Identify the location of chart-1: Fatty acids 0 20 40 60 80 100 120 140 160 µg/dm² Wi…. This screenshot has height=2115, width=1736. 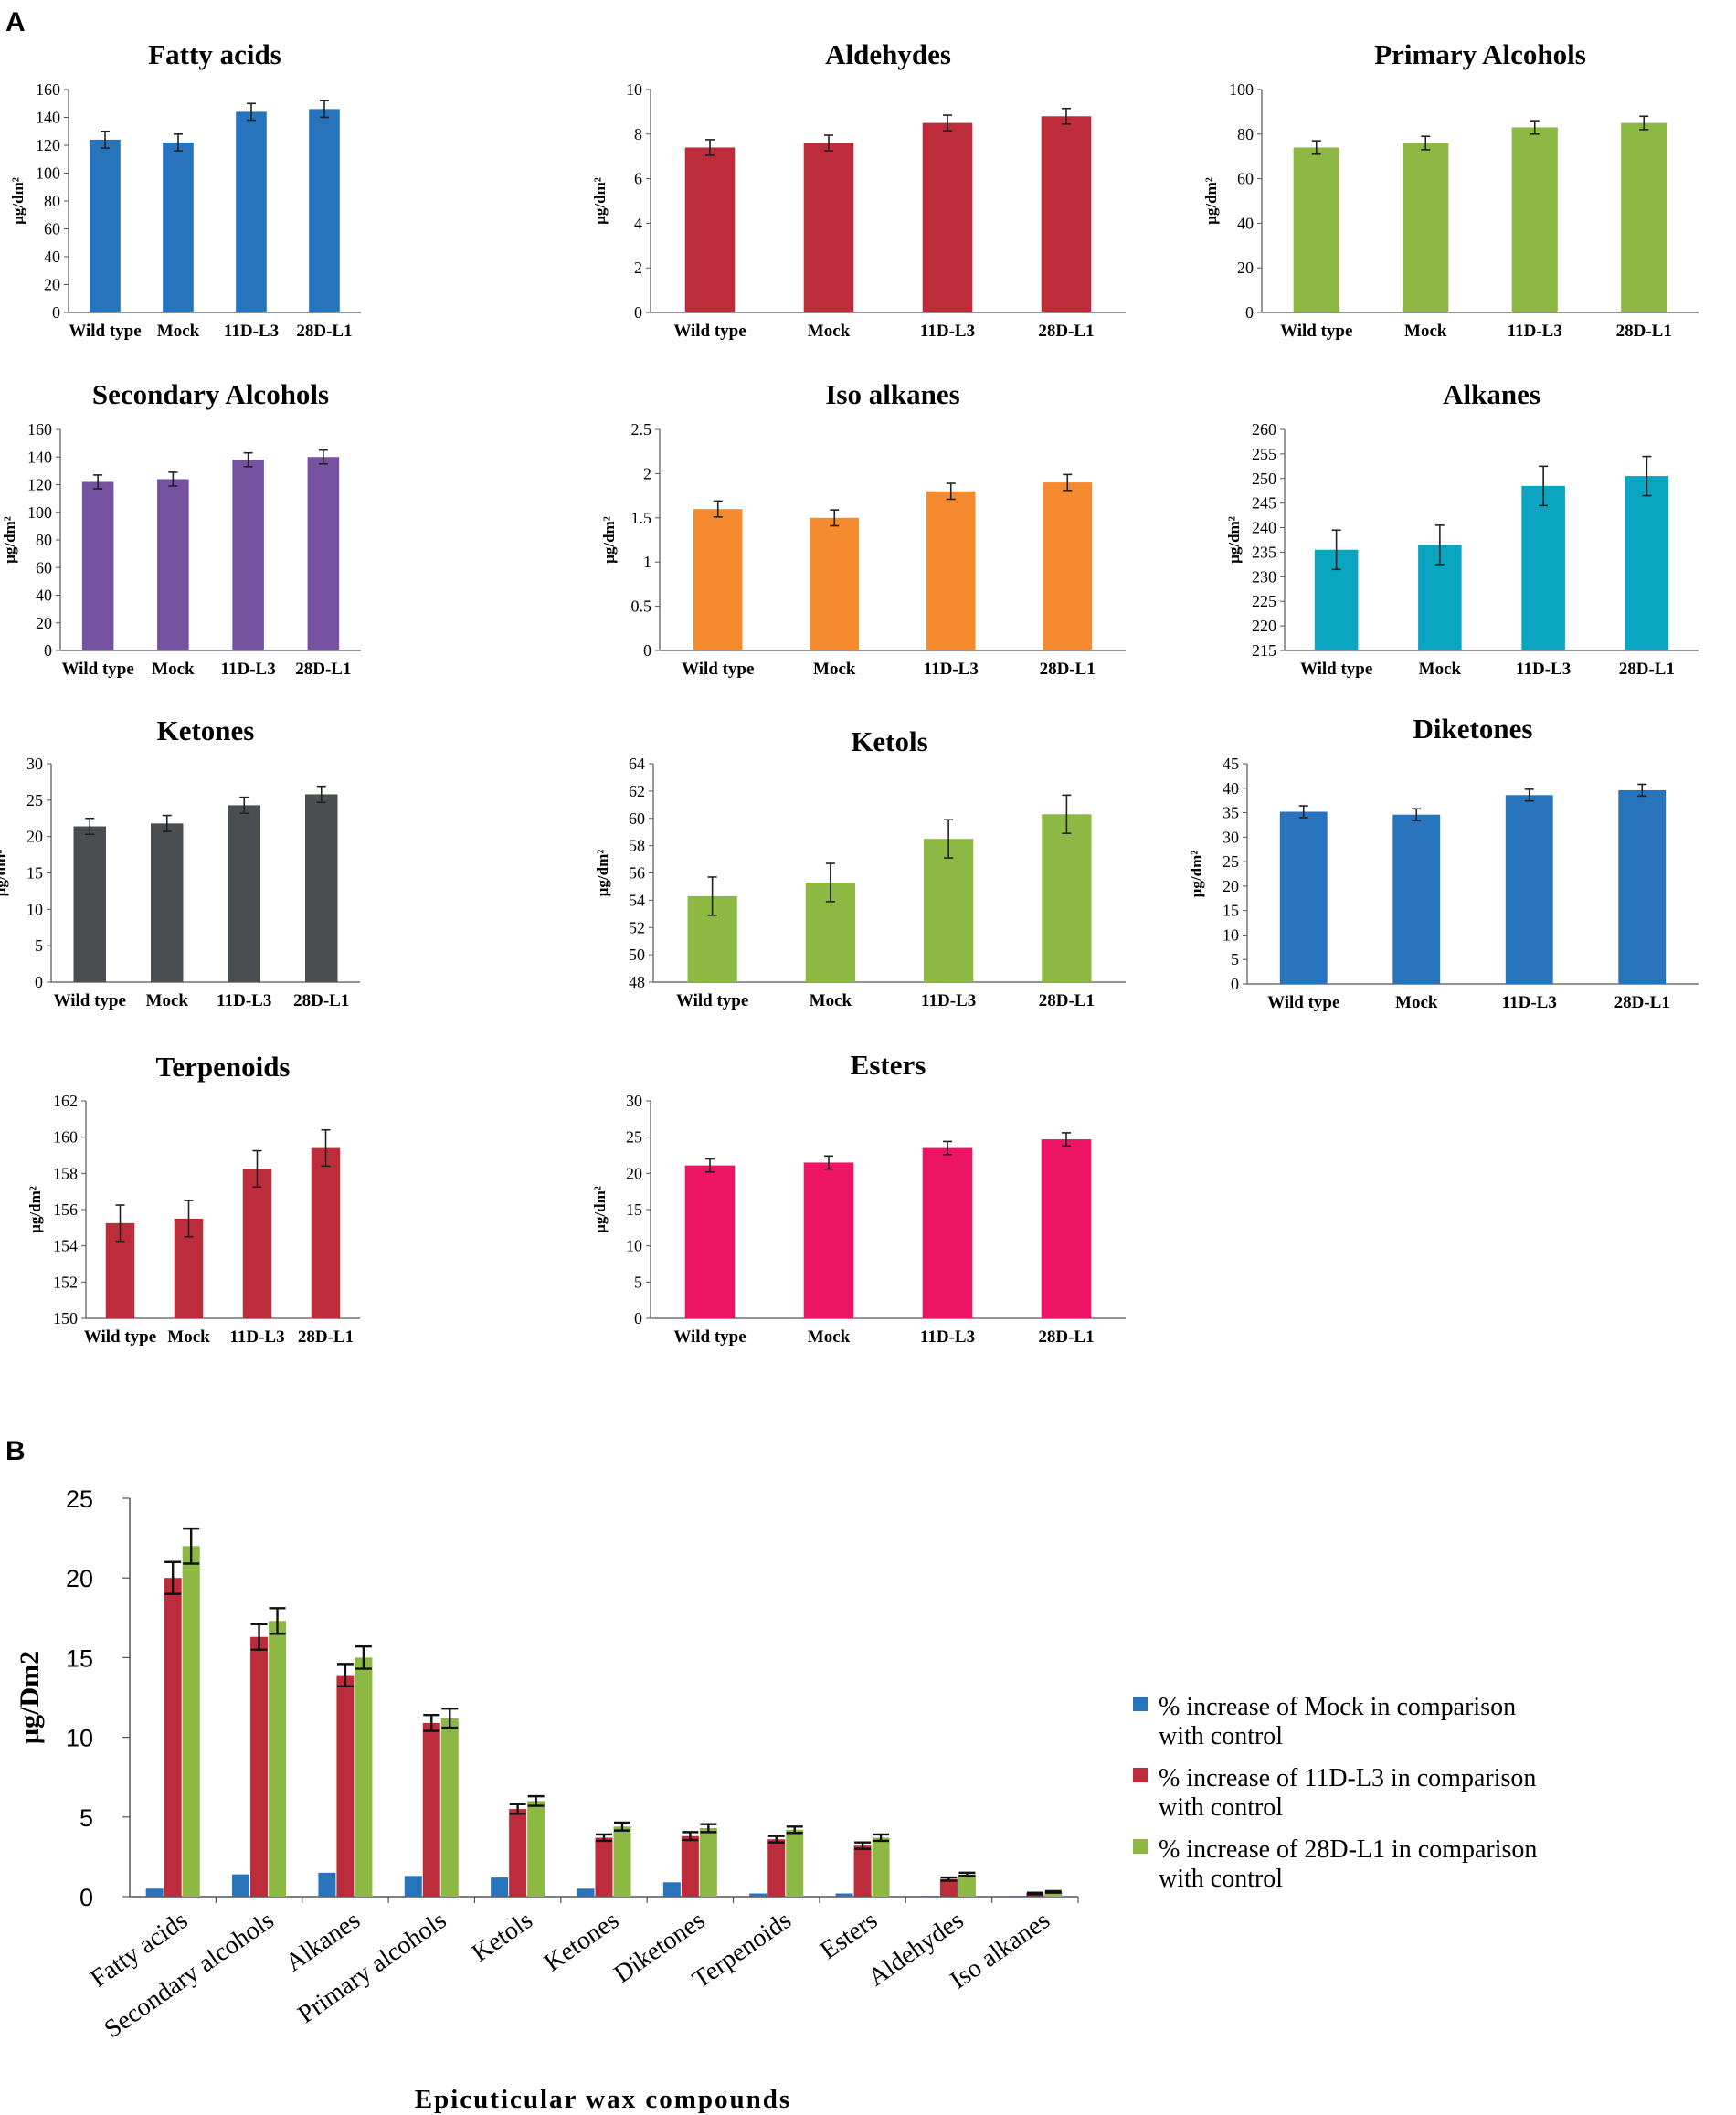
(185, 189).